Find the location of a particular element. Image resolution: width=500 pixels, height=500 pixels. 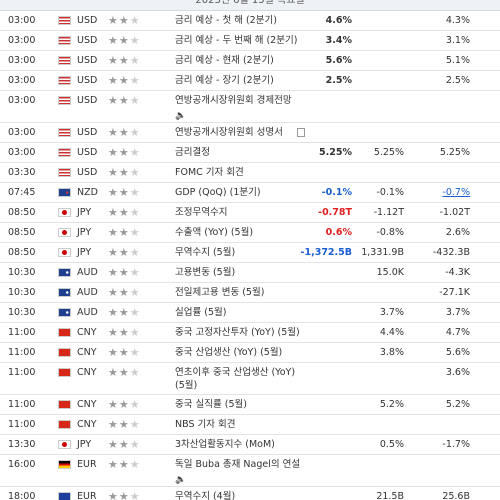

event-name: 실업률 (5월) is located at coordinates (201, 312).